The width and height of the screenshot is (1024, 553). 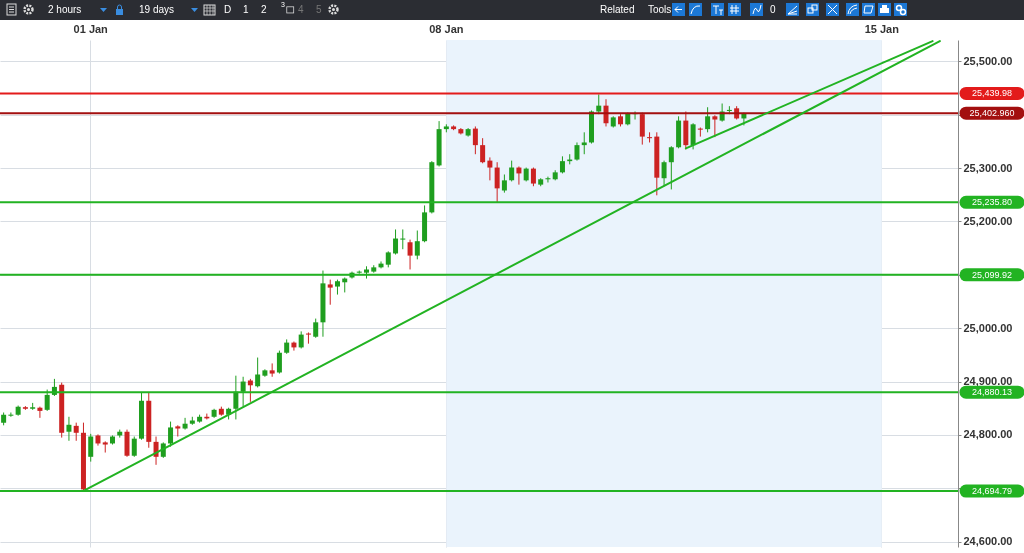 What do you see at coordinates (992, 113) in the screenshot?
I see `ref-line-label: 25,402.960` at bounding box center [992, 113].